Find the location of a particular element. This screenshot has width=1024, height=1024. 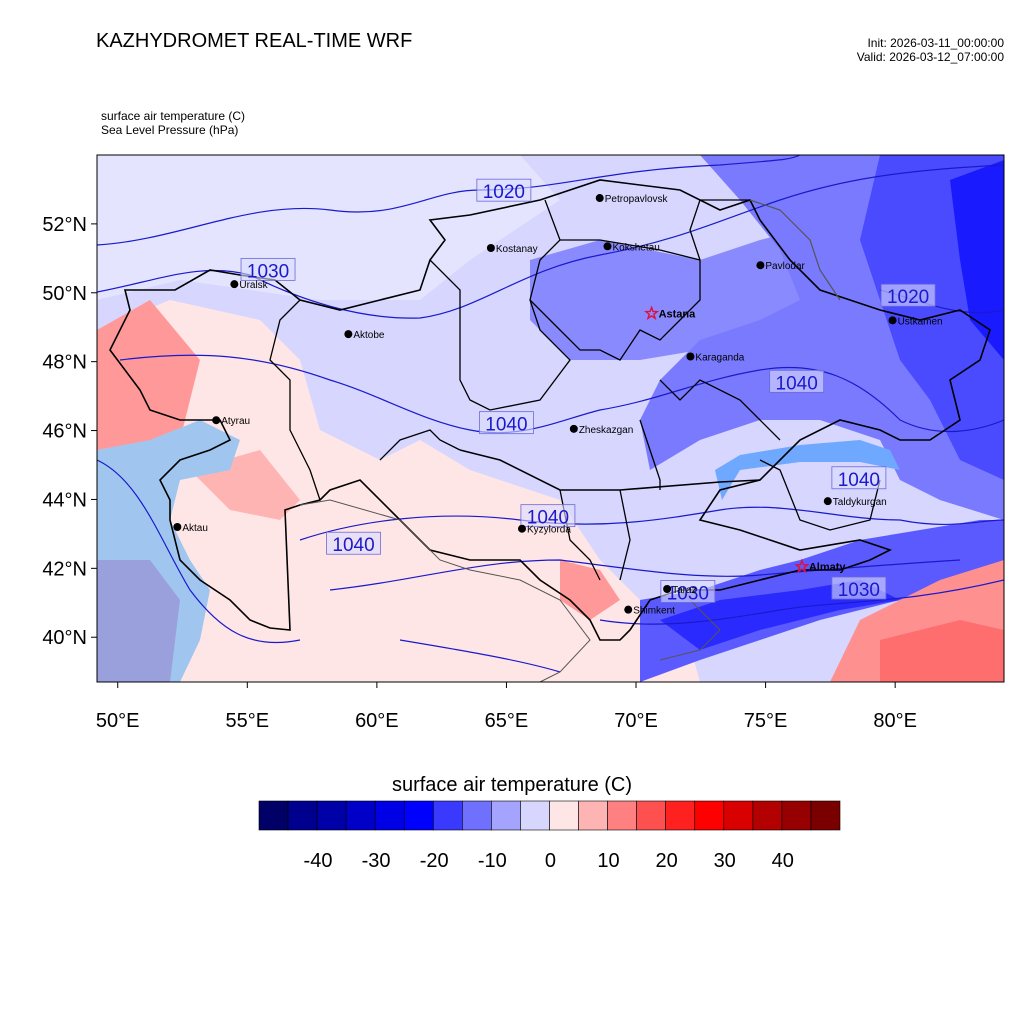

colorbar-label: -40 is located at coordinates (318, 861).